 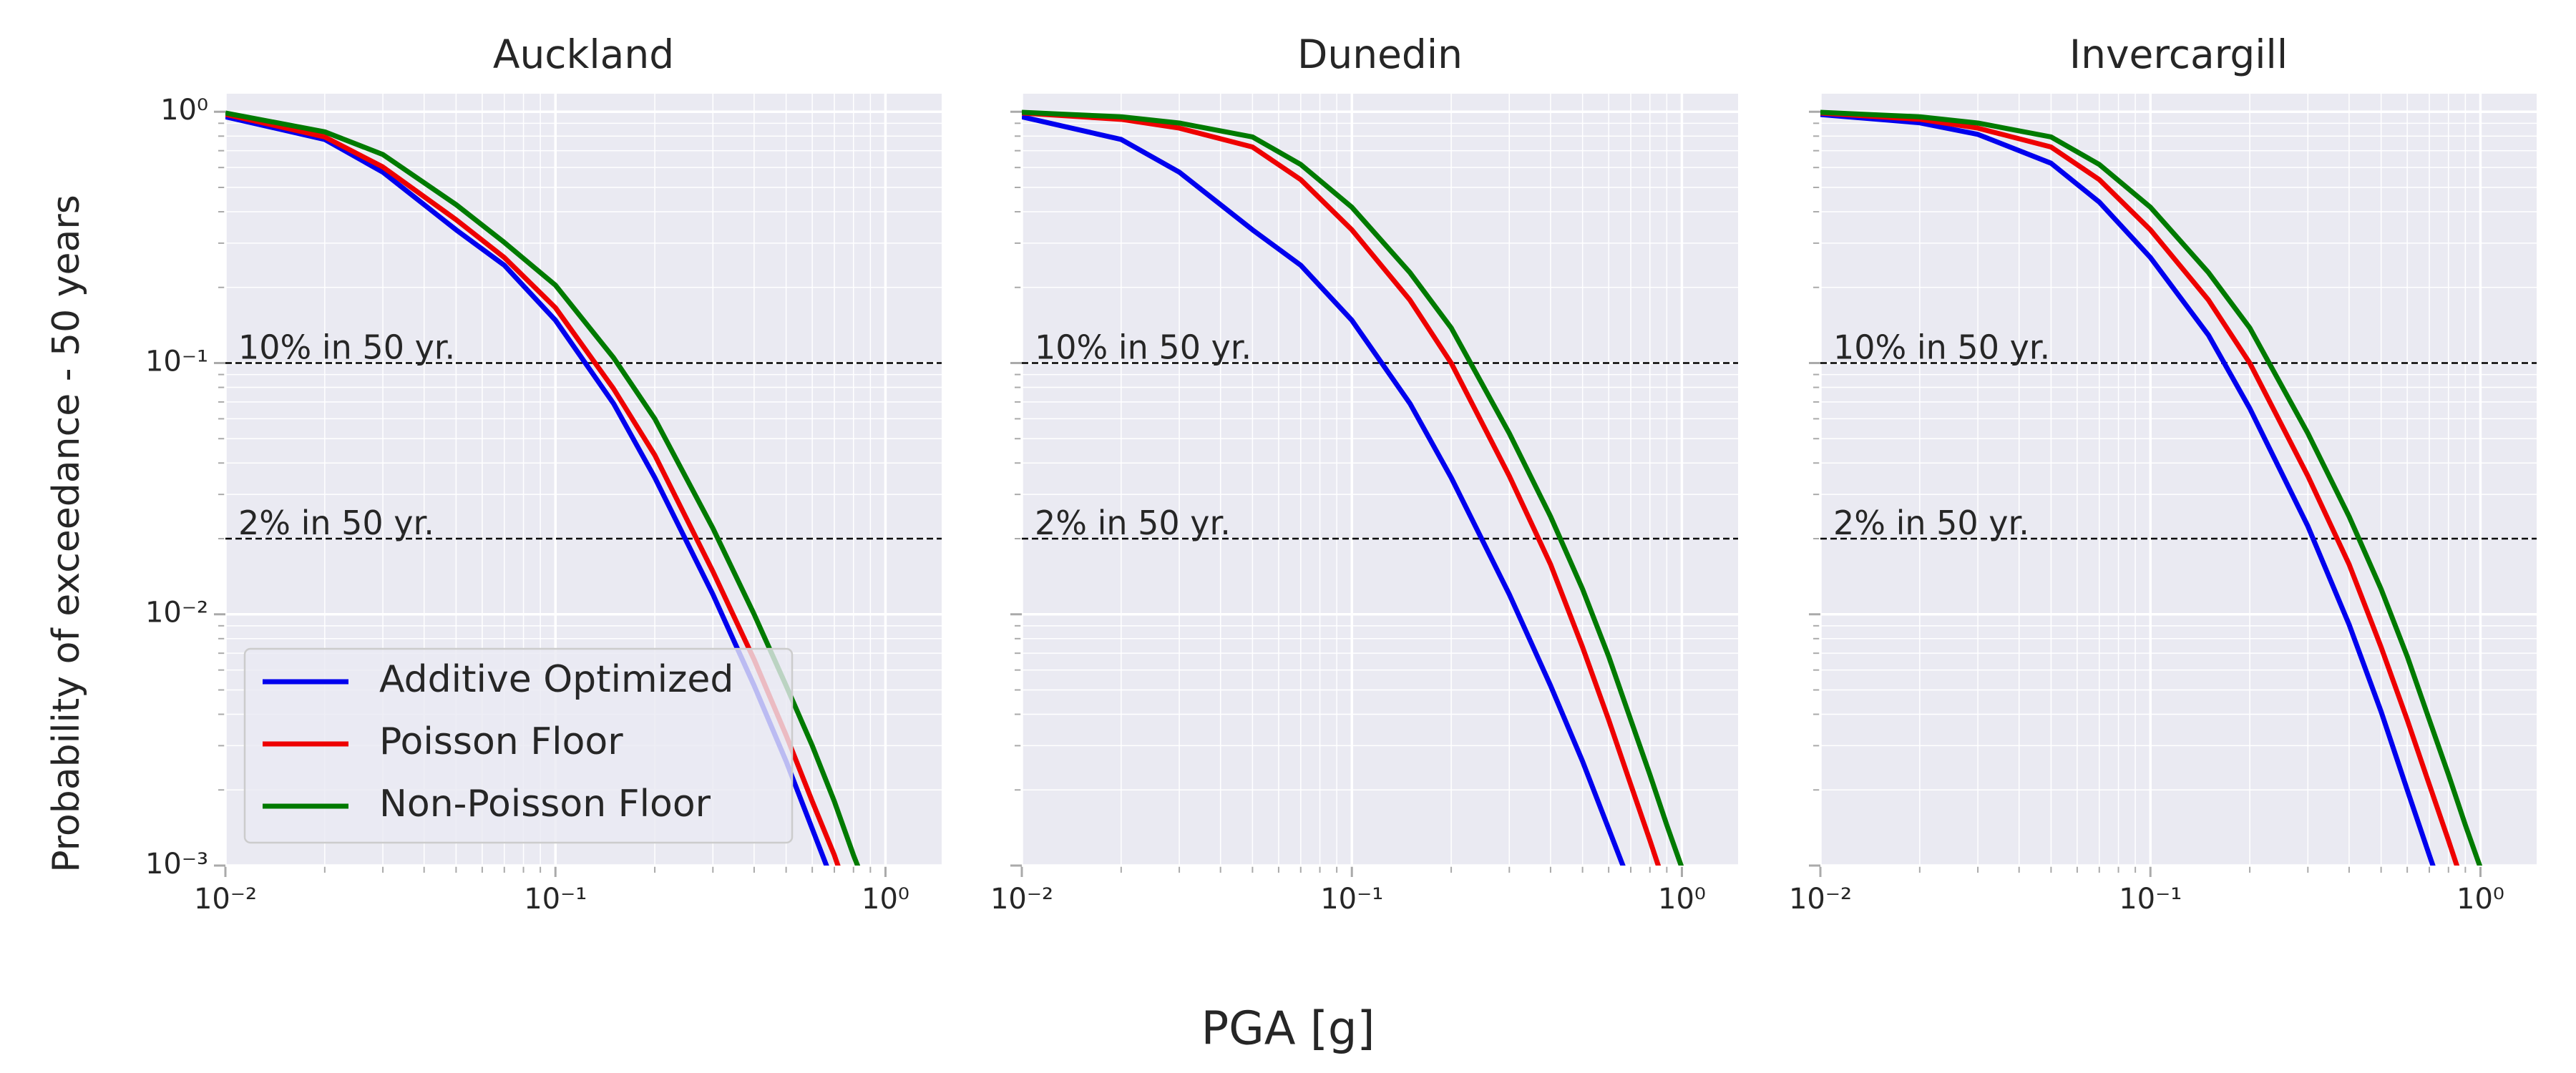 What do you see at coordinates (66, 534) in the screenshot?
I see `y-axis-label: Probability of exceedance - 50 years` at bounding box center [66, 534].